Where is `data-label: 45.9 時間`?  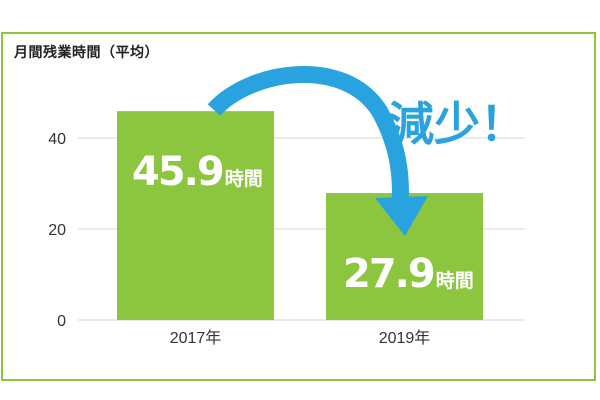 data-label: 45.9 時間 is located at coordinates (197, 172).